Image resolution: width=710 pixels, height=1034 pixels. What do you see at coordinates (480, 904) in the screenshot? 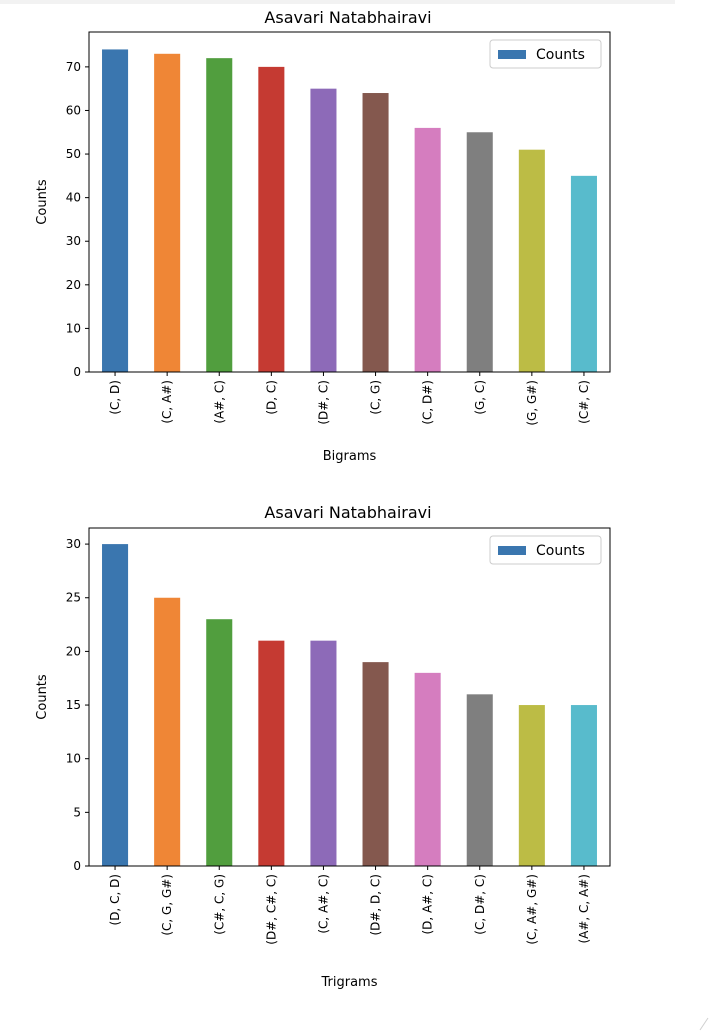
I see `x-tick-label: (C, D#, C)` at bounding box center [480, 904].